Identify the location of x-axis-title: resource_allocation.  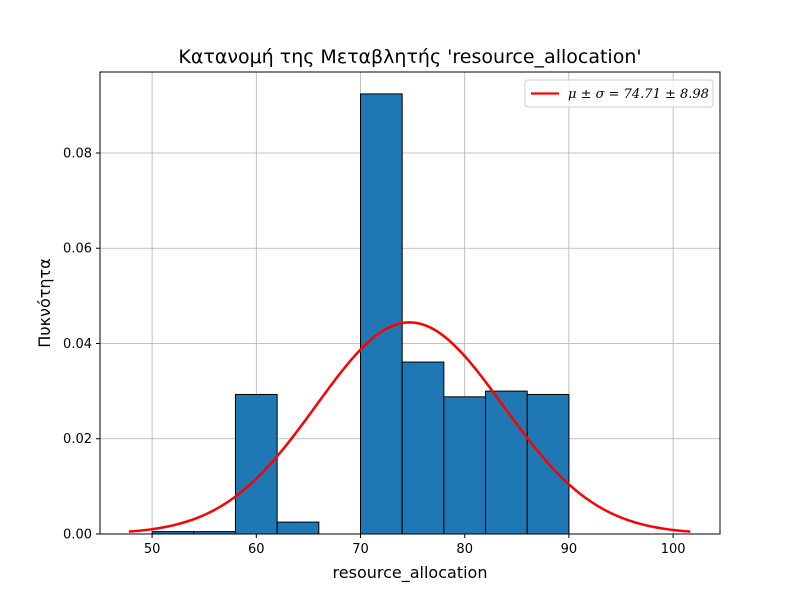
(410, 573).